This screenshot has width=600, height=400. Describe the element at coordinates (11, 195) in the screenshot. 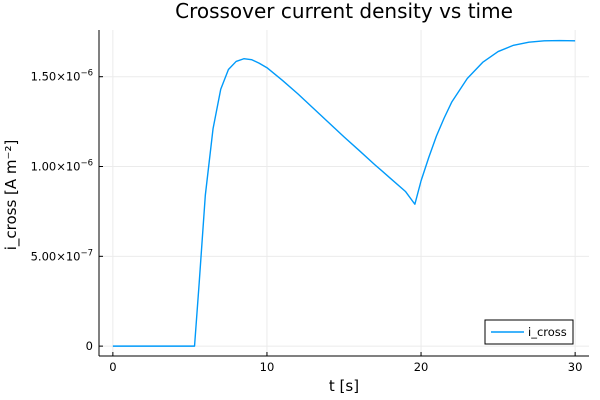

I see `y-axis-label: i_cross [A m⁻²]` at that location.